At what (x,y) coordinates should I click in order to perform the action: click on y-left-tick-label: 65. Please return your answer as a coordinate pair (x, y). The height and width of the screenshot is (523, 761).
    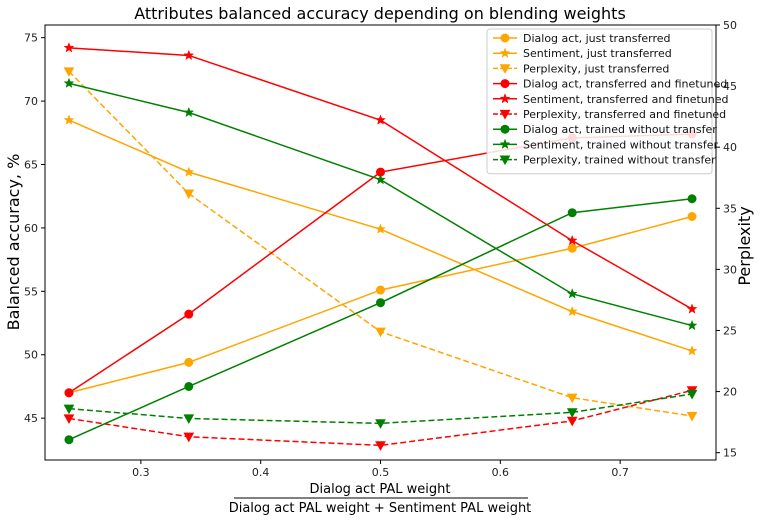
    Looking at the image, I should click on (31, 165).